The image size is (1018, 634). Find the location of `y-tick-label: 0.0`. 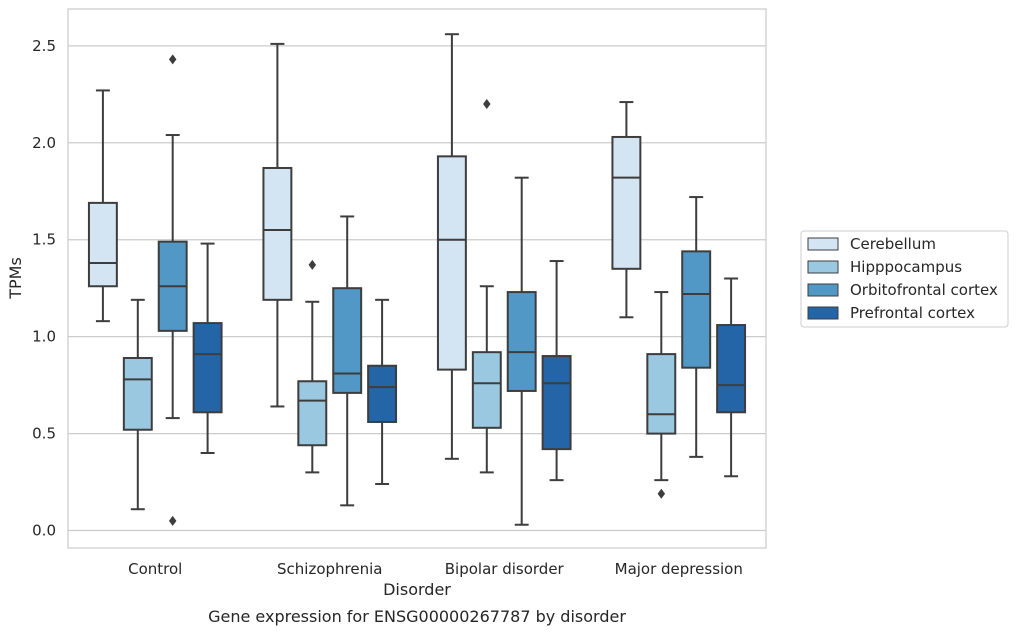

y-tick-label: 0.0 is located at coordinates (44, 531).